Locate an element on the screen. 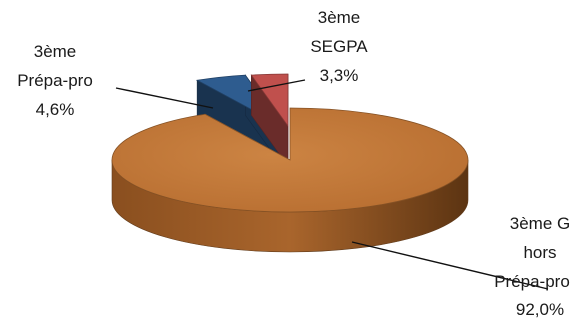  label-segpa-line2: SEGPA is located at coordinates (339, 46).